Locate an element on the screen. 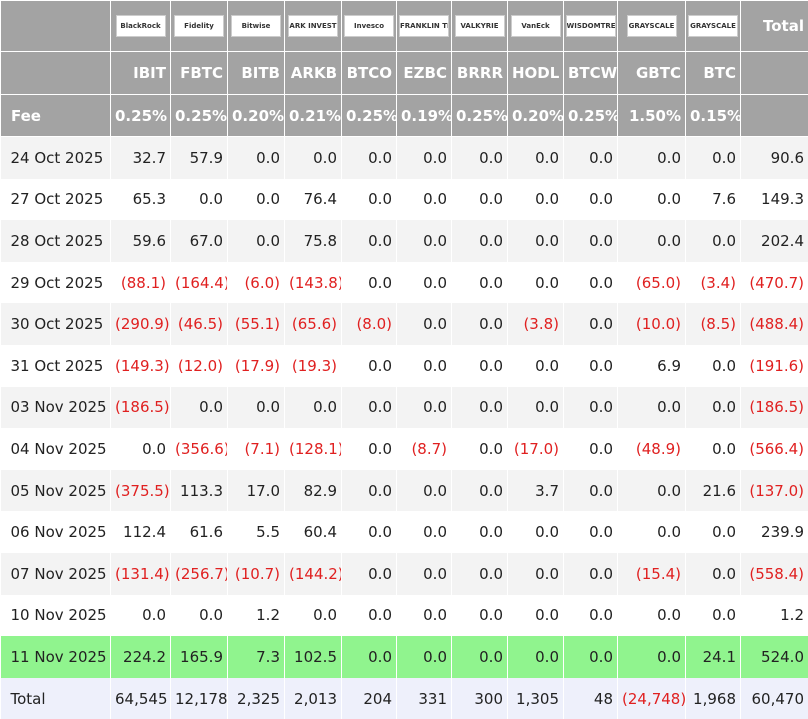 The image size is (808, 719). flow-value: (46.5) is located at coordinates (199, 324).